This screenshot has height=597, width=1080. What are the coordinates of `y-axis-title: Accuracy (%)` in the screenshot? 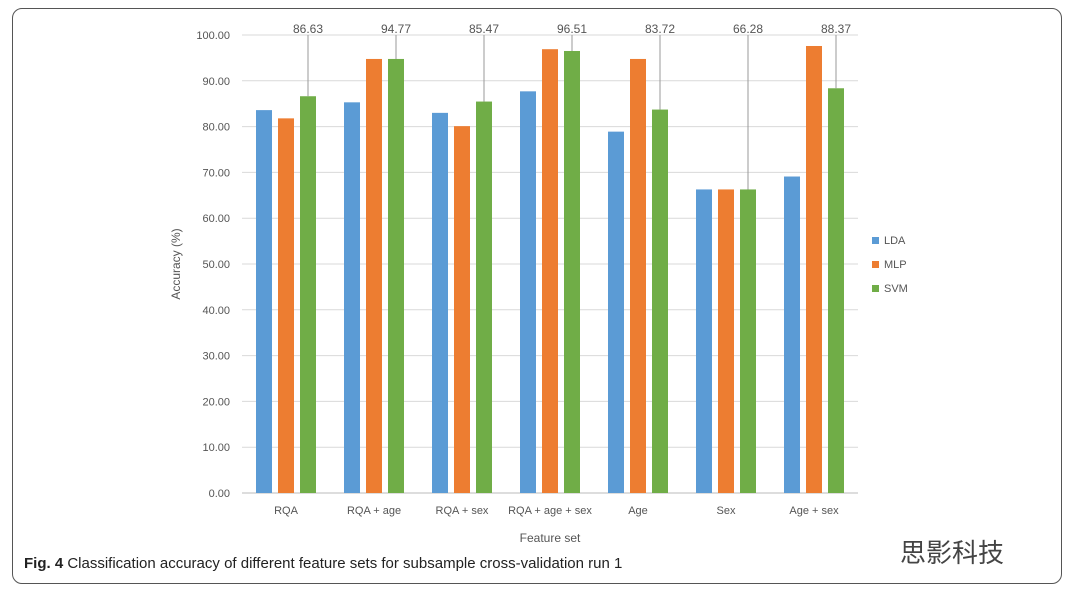 It's located at (176, 263).